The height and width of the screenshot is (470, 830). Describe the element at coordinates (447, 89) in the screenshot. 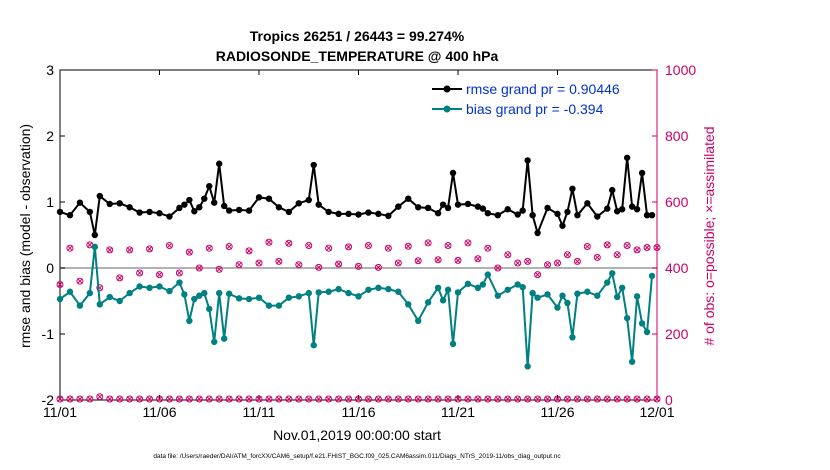

I see `legend-rmse-marker` at that location.